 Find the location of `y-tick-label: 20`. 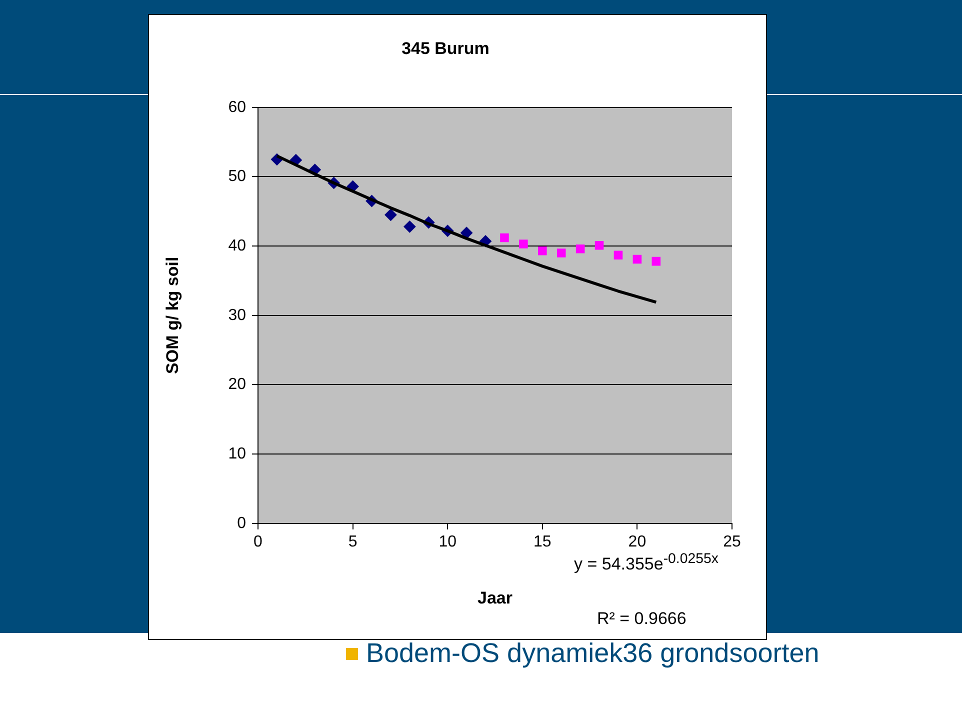

y-tick-label: 20 is located at coordinates (237, 385).